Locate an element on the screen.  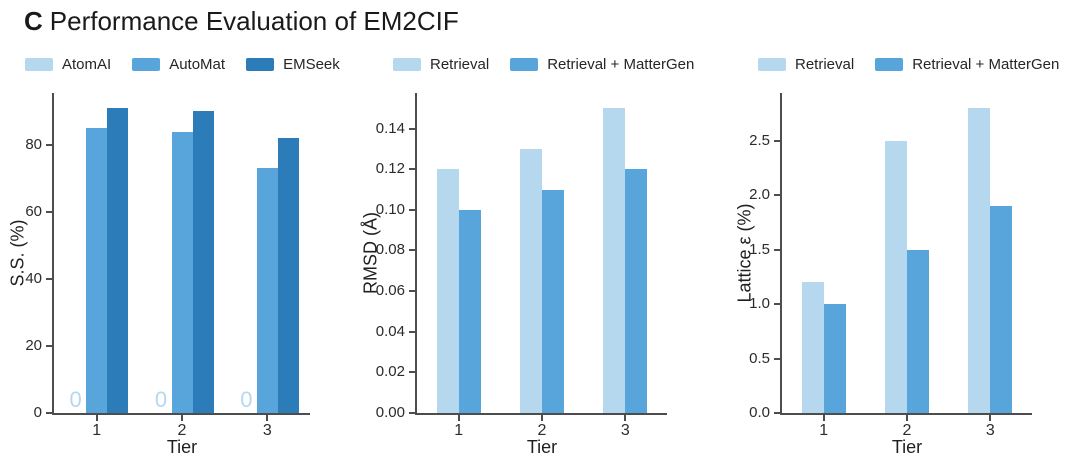
legend-rmsd: Retrieval Retrieval + MatterGen is located at coordinates (543, 64).